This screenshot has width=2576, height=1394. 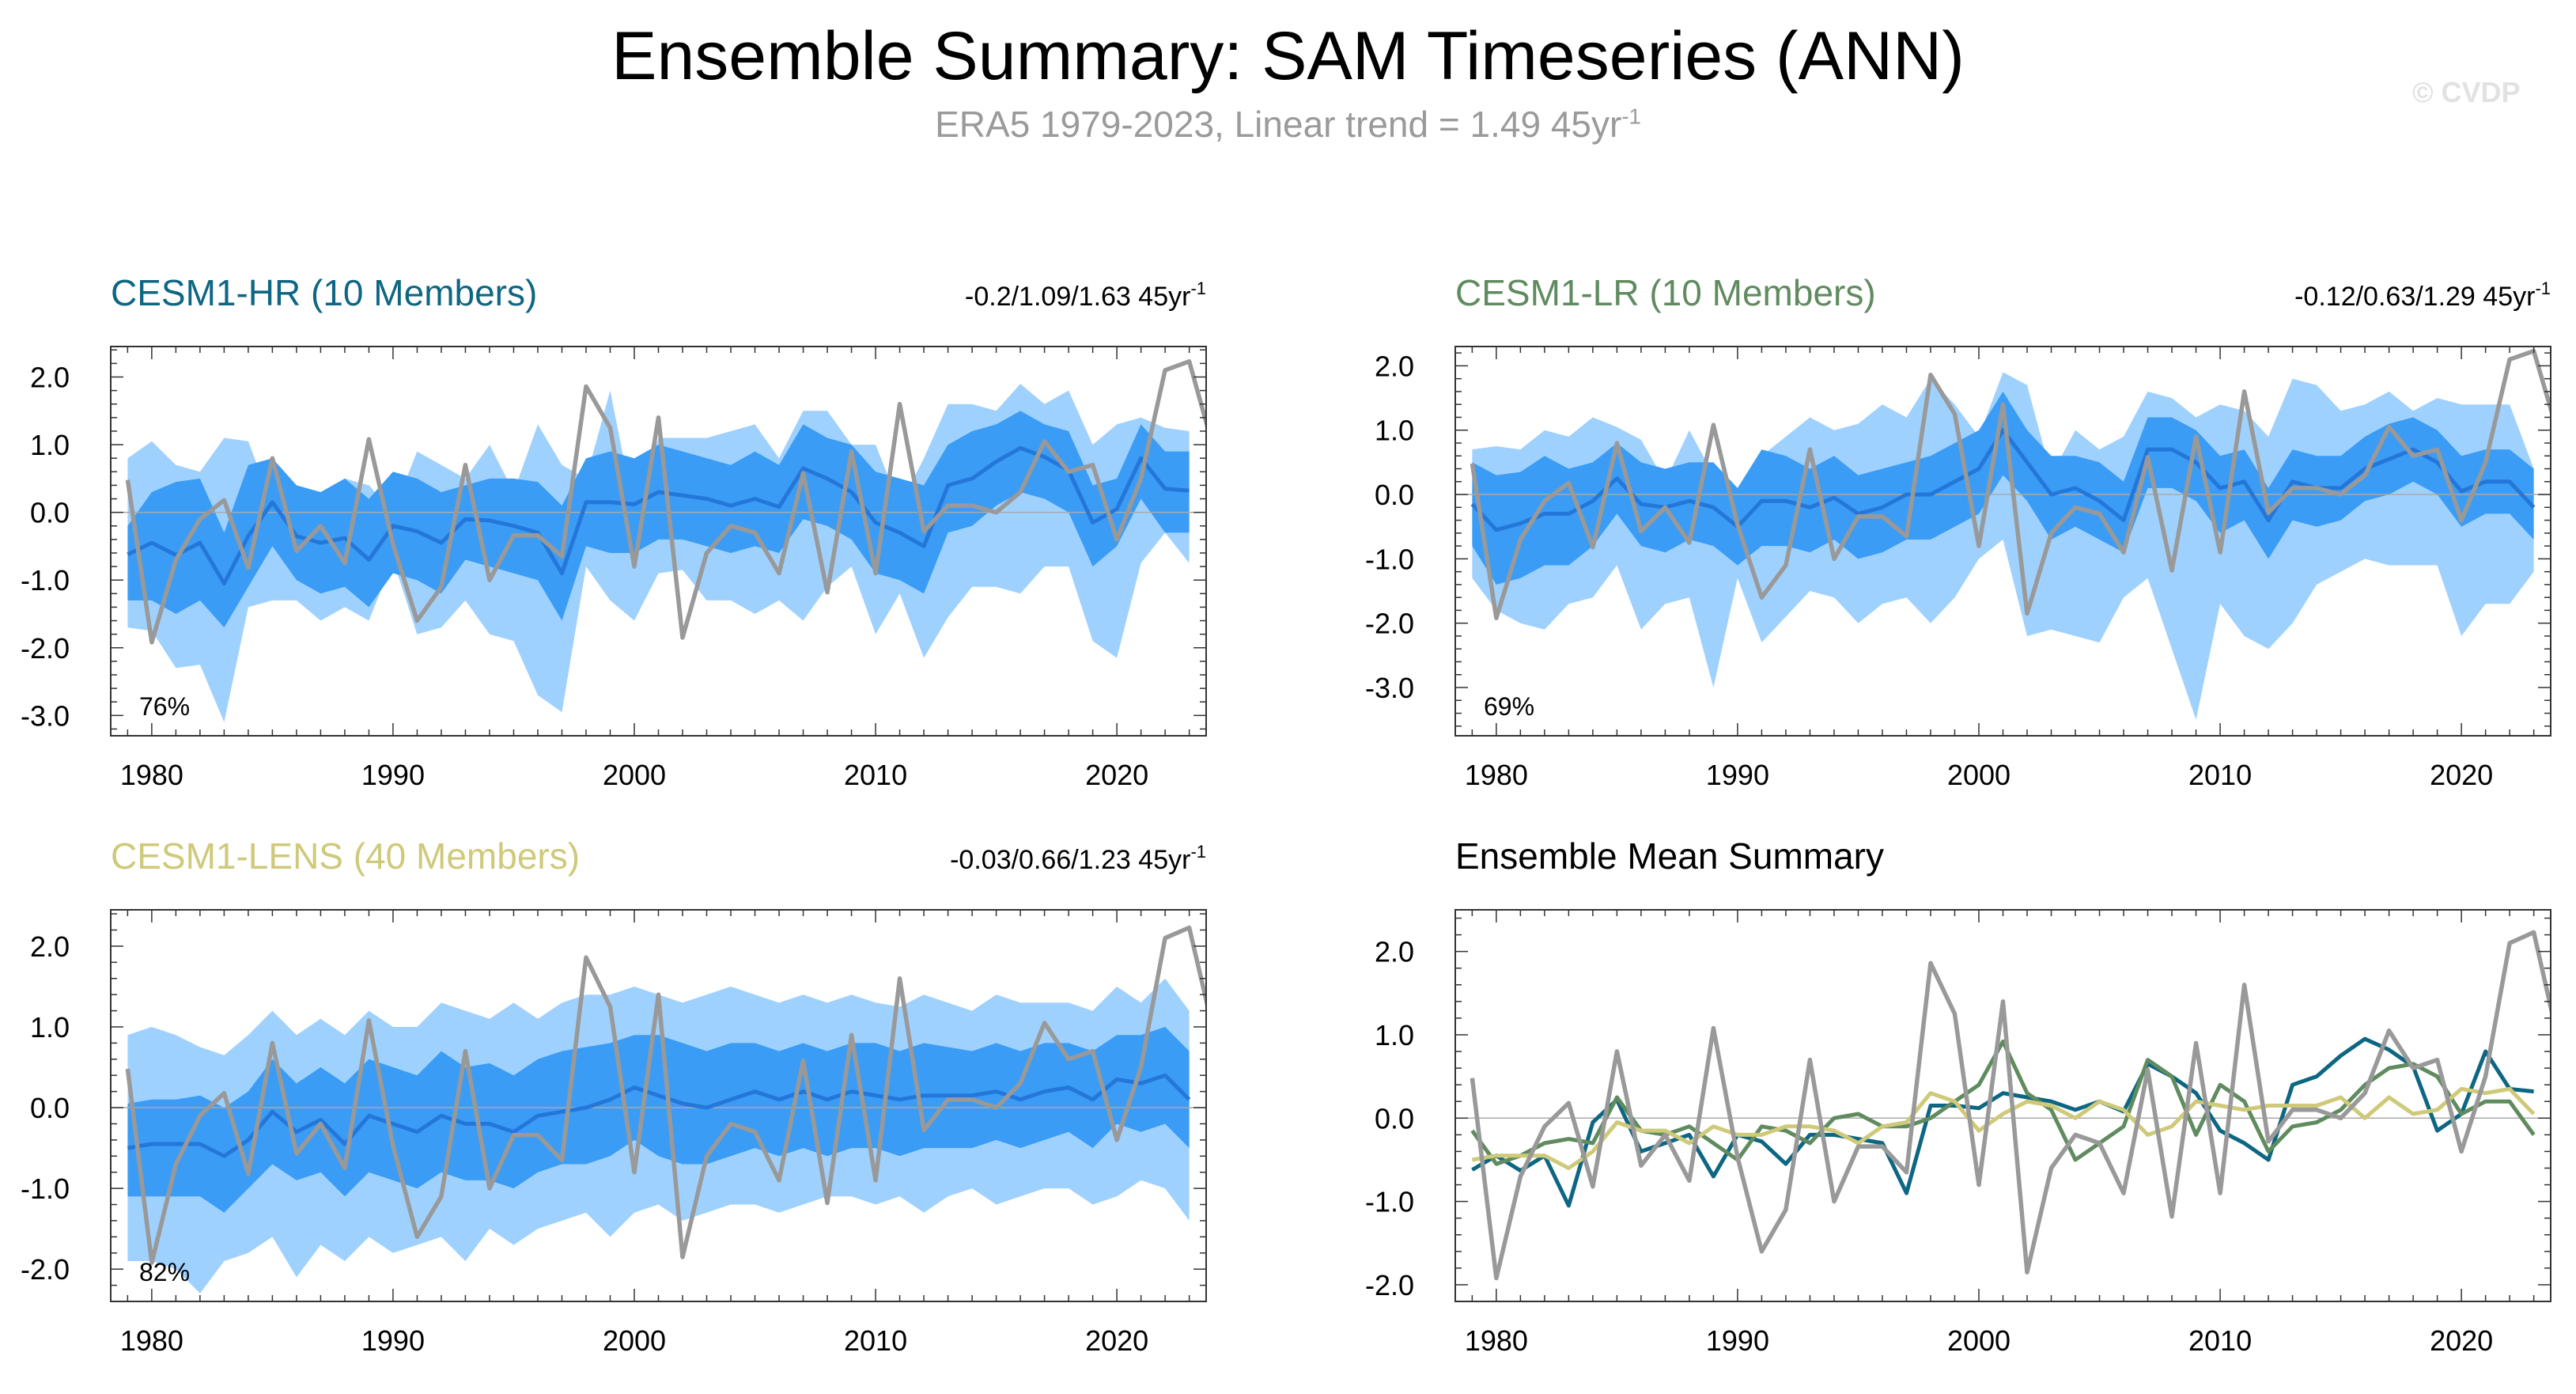 What do you see at coordinates (1288, 56) in the screenshot?
I see `figure-title: Ensemble Summary: SAM Timeseries (ANN)` at bounding box center [1288, 56].